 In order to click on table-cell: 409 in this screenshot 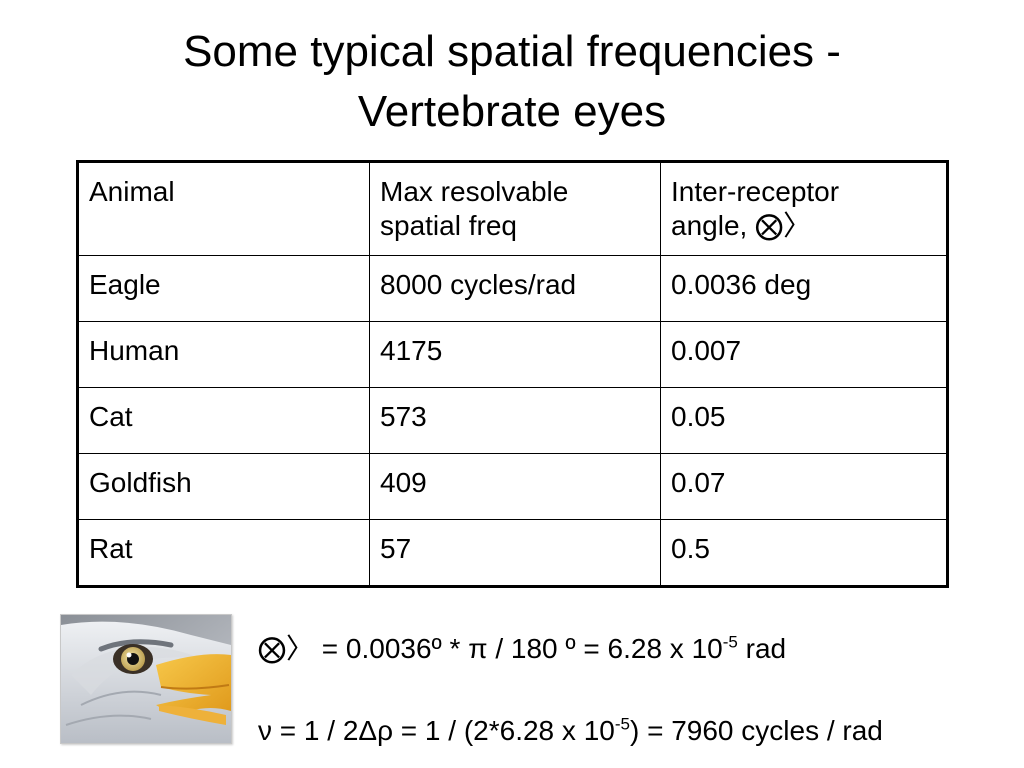, I will do `click(515, 486)`.